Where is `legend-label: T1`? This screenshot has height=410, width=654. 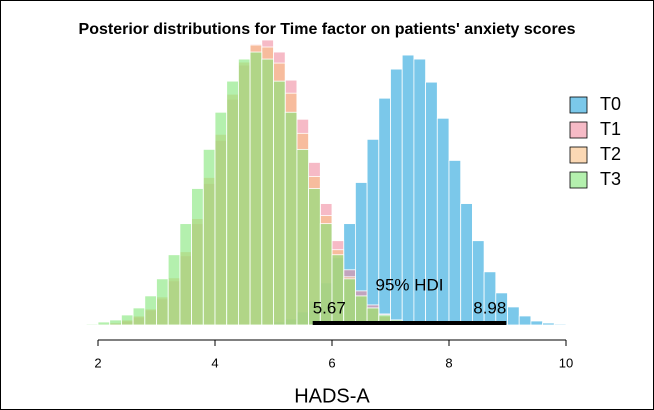
legend-label: T1 is located at coordinates (610, 129).